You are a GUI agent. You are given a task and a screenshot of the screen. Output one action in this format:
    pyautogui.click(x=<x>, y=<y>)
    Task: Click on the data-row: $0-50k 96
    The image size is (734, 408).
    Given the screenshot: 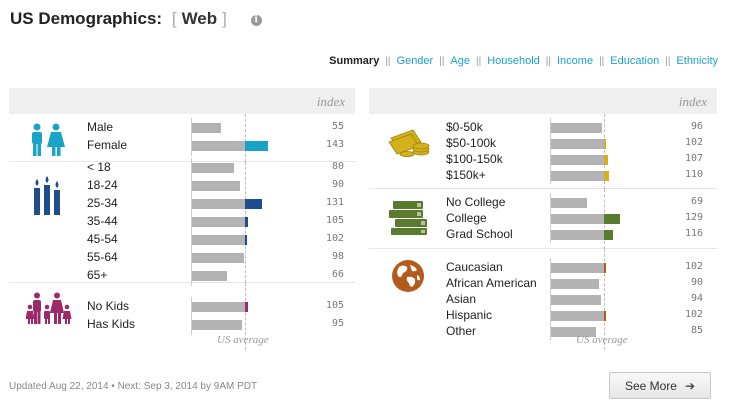 What is the action you would take?
    pyautogui.click(x=543, y=128)
    